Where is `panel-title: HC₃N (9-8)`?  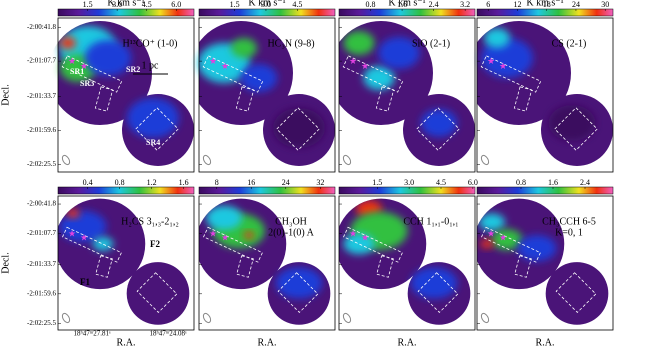 panel-title: HC₃N (9-8) is located at coordinates (290, 43).